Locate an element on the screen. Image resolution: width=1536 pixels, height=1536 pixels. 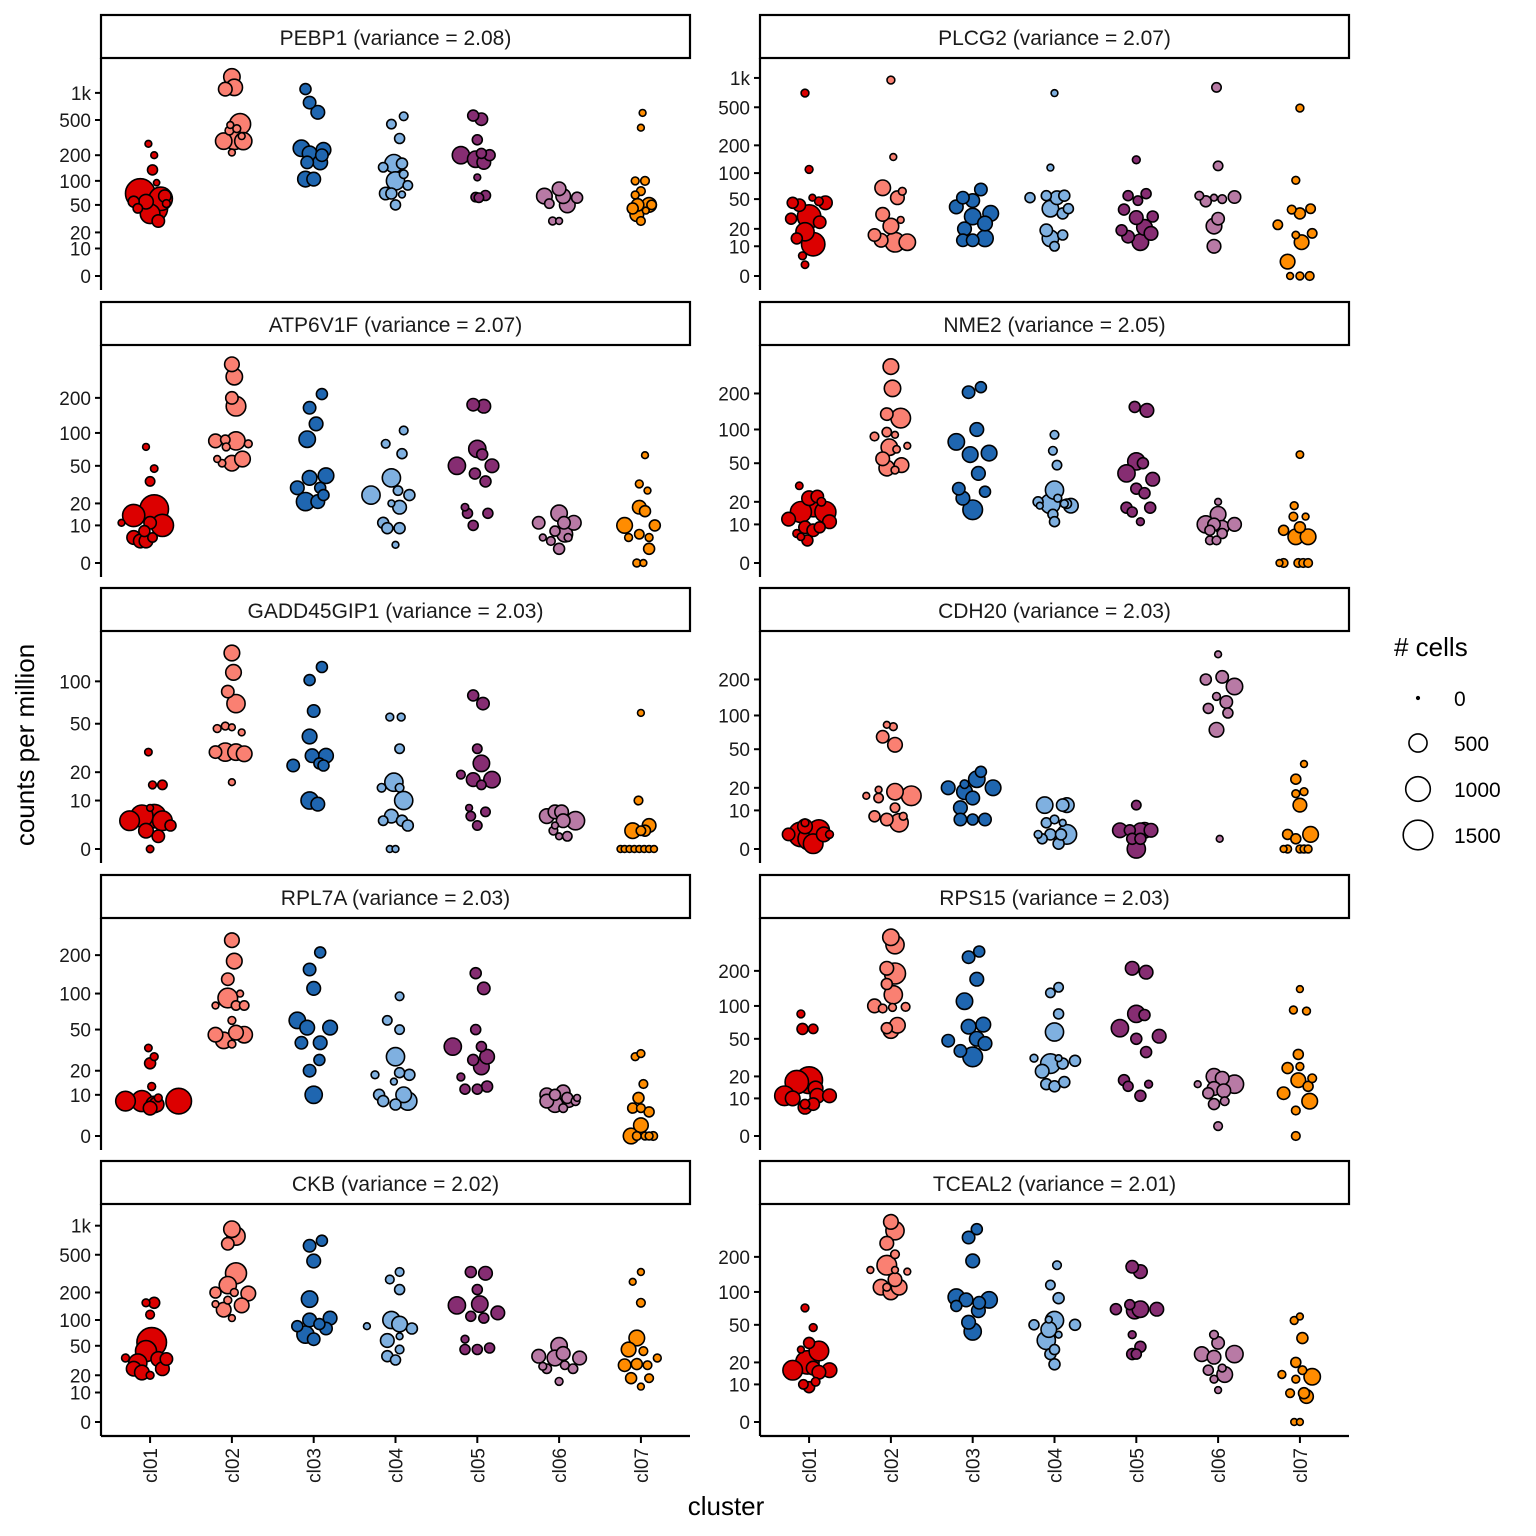
y-tick-label: 10 is located at coordinates (739, 1385).